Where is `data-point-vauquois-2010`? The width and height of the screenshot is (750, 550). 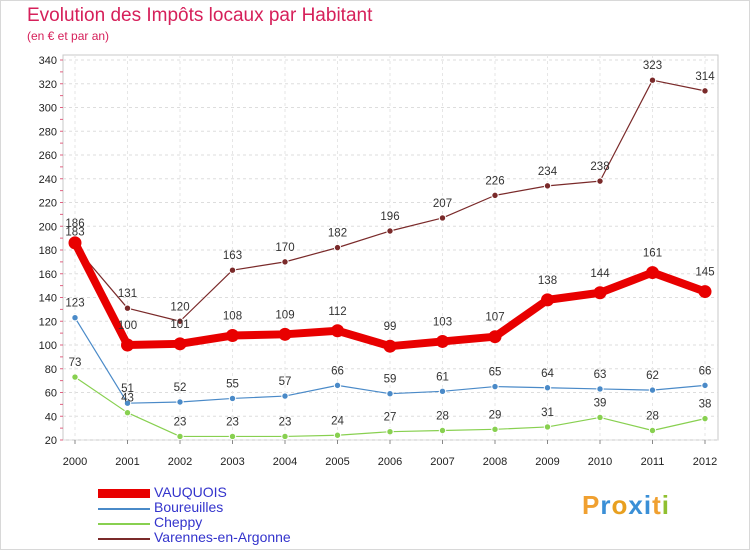
data-point-vauquois-2010 is located at coordinates (600, 293).